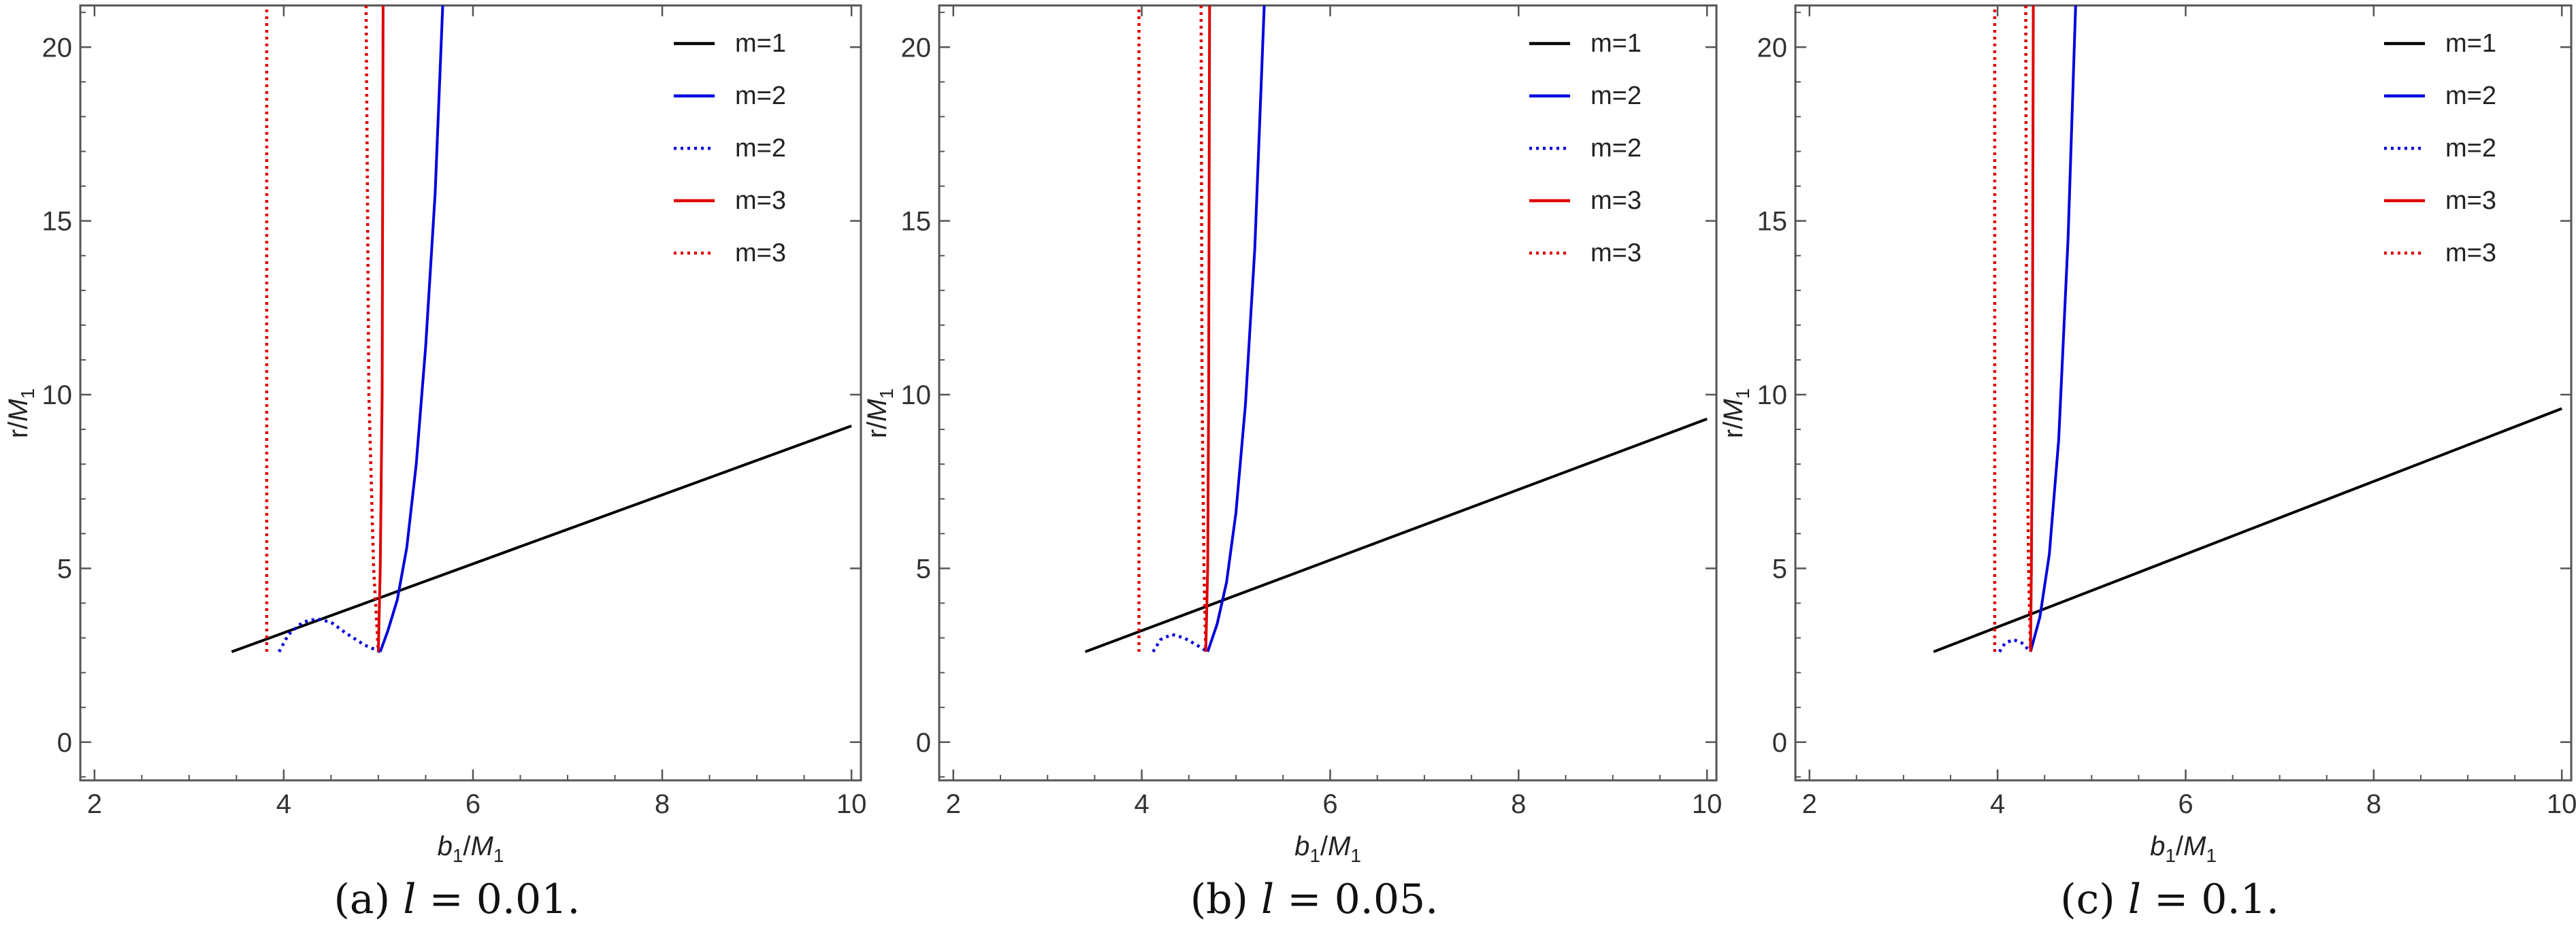 Image resolution: width=2576 pixels, height=928 pixels. I want to click on panel-caption: (b) l = 0.05., so click(1314, 899).